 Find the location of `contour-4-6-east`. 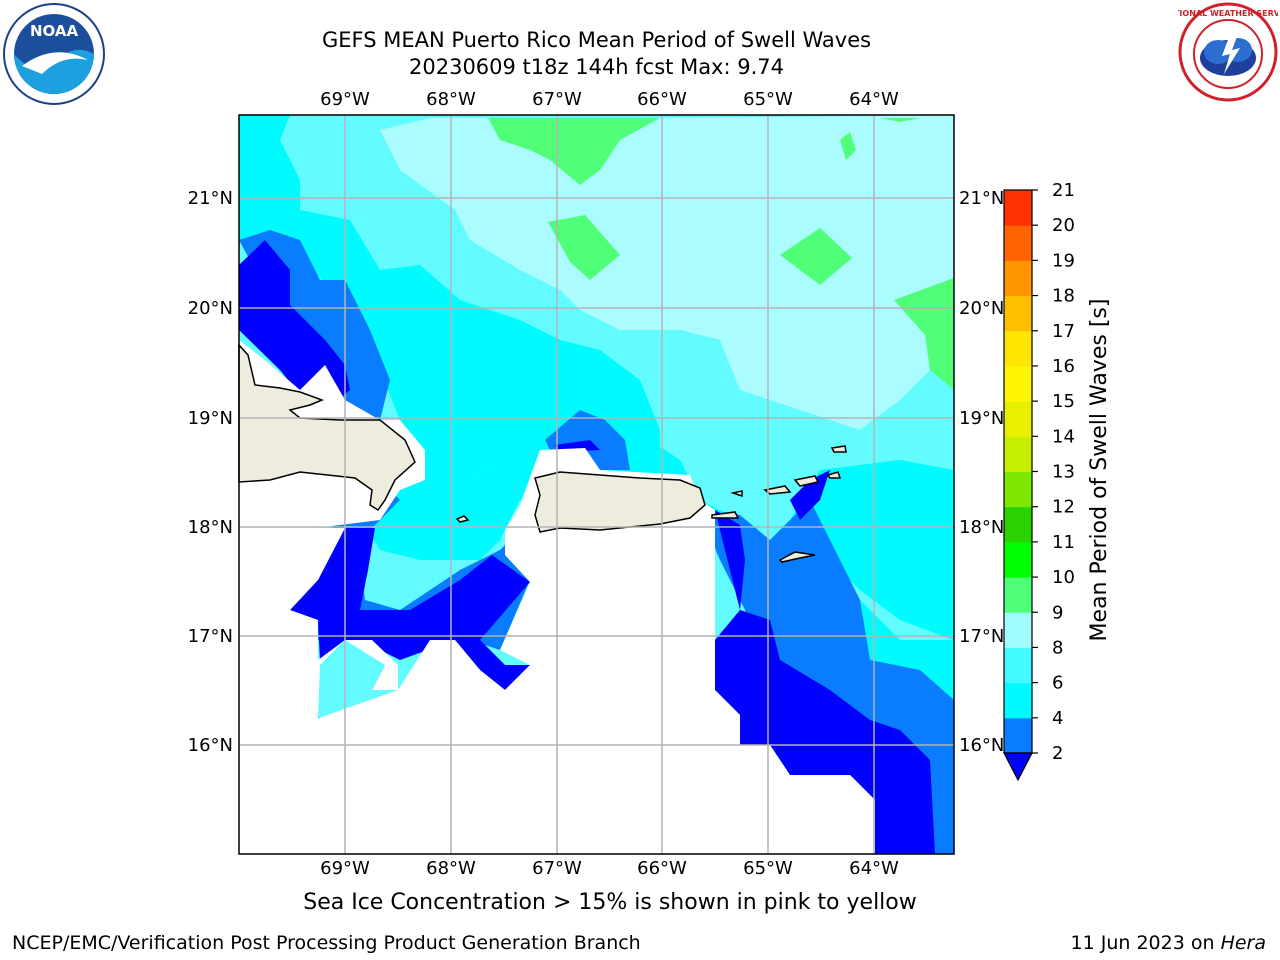

contour-4-6-east is located at coordinates (827, 677).